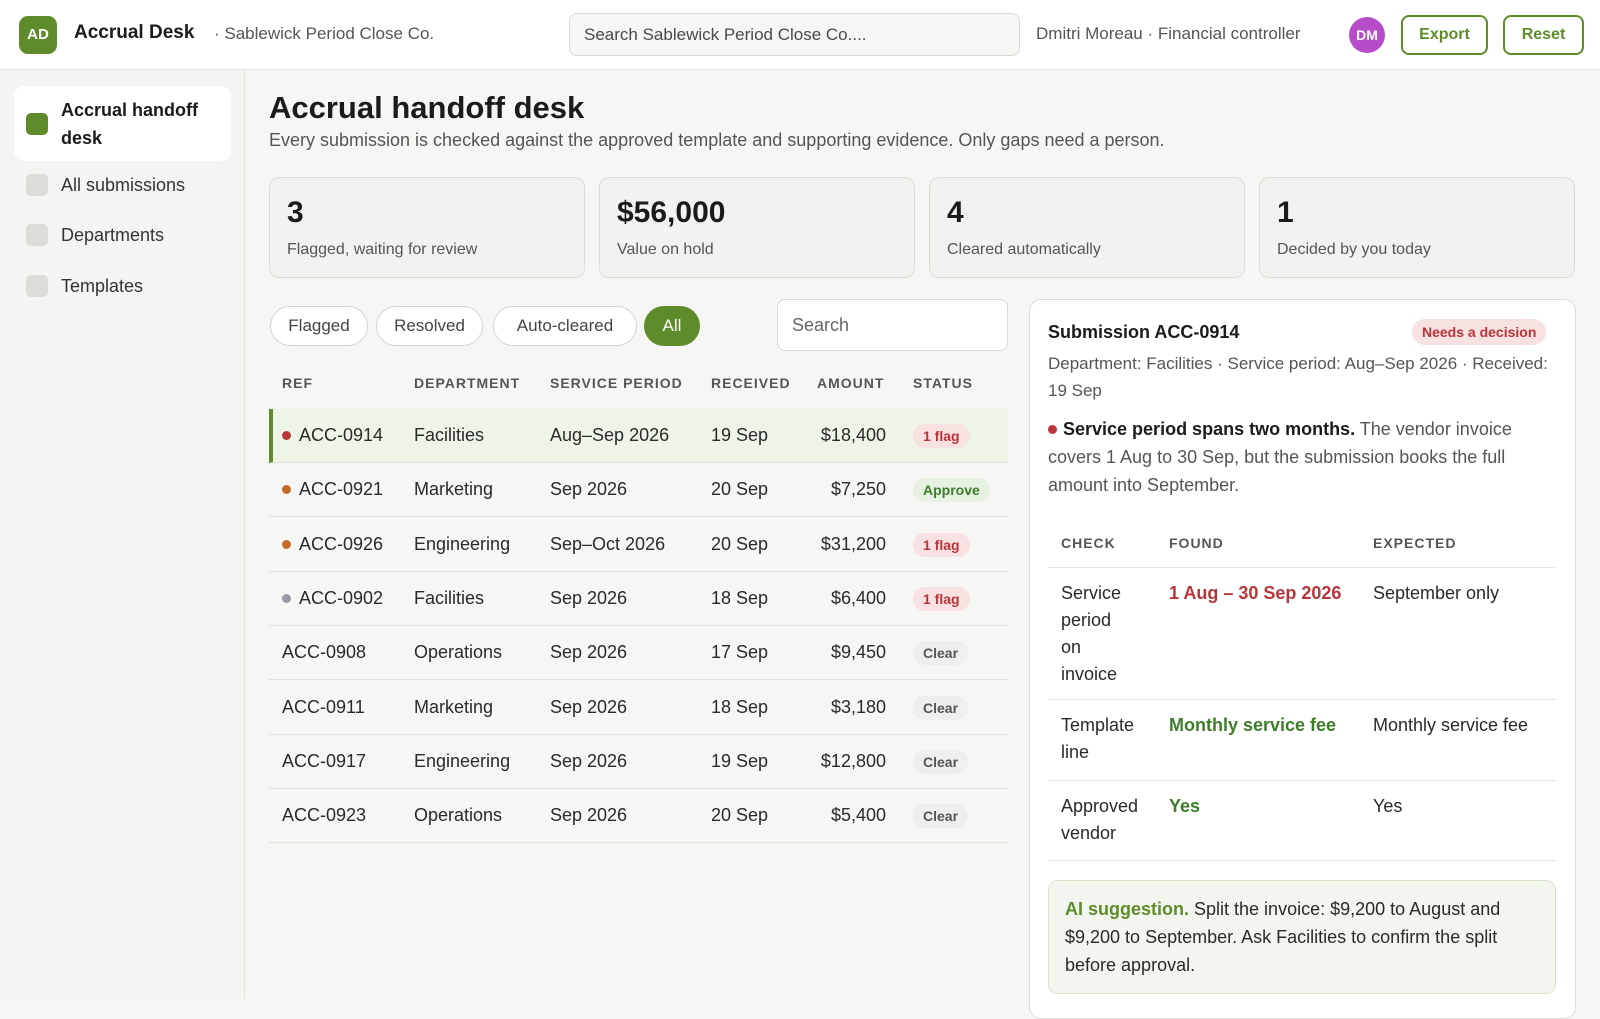 This screenshot has height=1019, width=1600. What do you see at coordinates (1091, 633) in the screenshot?
I see `check-name: Service period on invoice` at bounding box center [1091, 633].